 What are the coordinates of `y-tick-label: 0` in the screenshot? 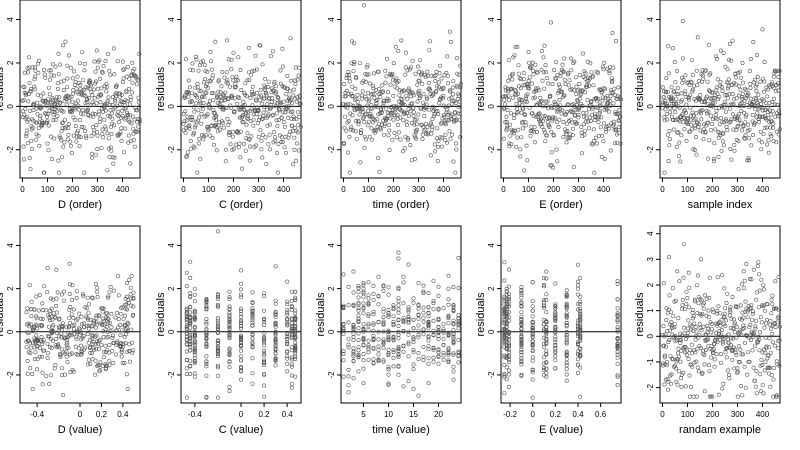 It's located at (171, 106).